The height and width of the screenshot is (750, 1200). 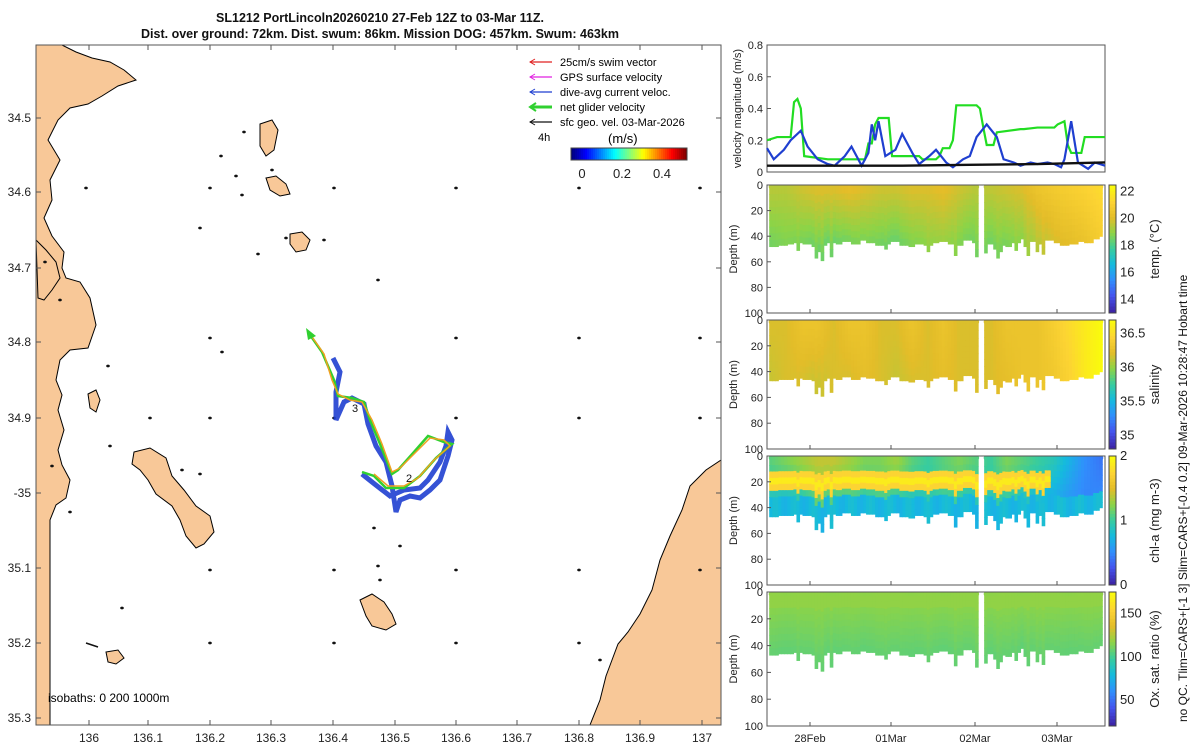 What do you see at coordinates (1112, 711) in the screenshot?
I see `section-colorbar-swatch` at bounding box center [1112, 711].